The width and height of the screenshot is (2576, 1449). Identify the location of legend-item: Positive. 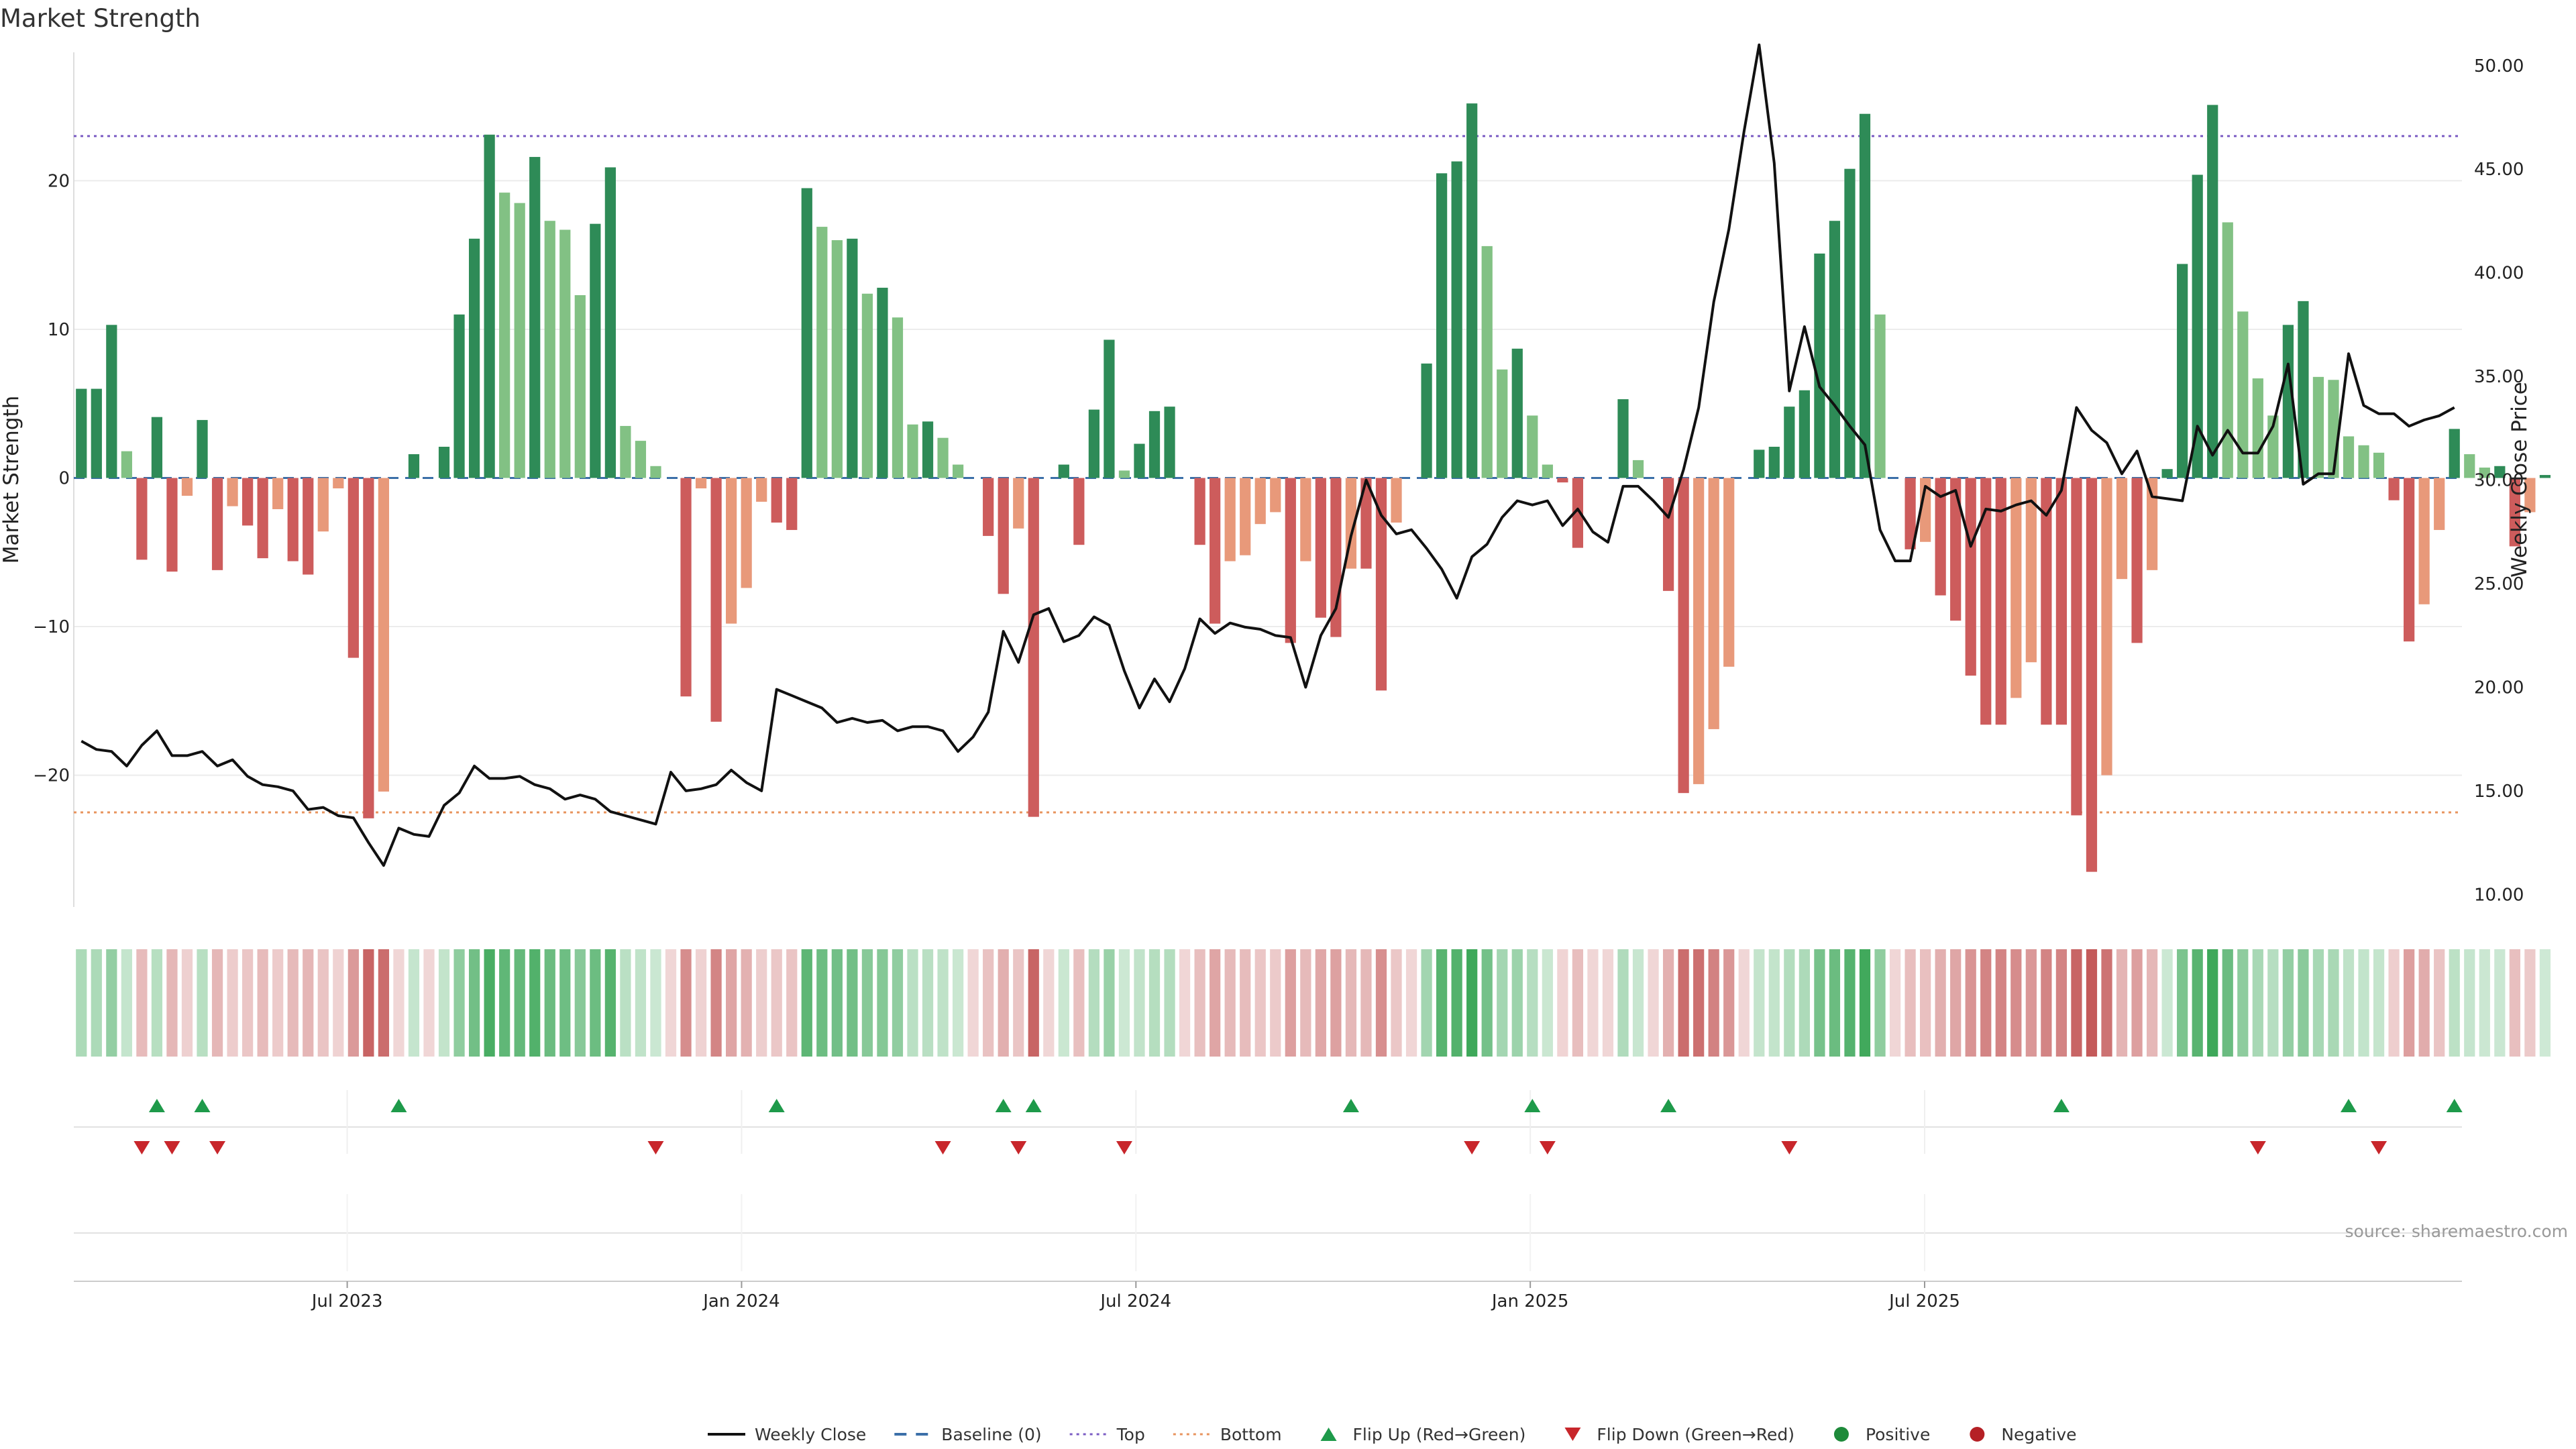
(1881, 1434).